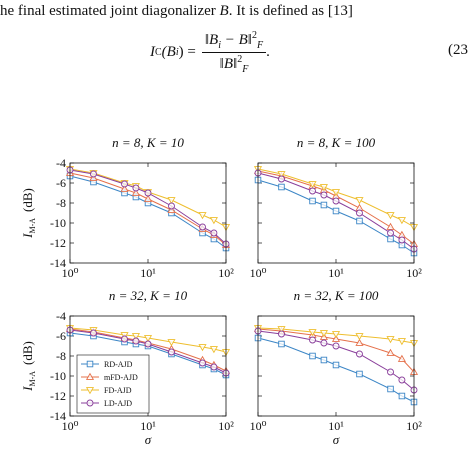  Describe the element at coordinates (148, 295) in the screenshot. I see `chart-title: n = 32, K = 10` at that location.